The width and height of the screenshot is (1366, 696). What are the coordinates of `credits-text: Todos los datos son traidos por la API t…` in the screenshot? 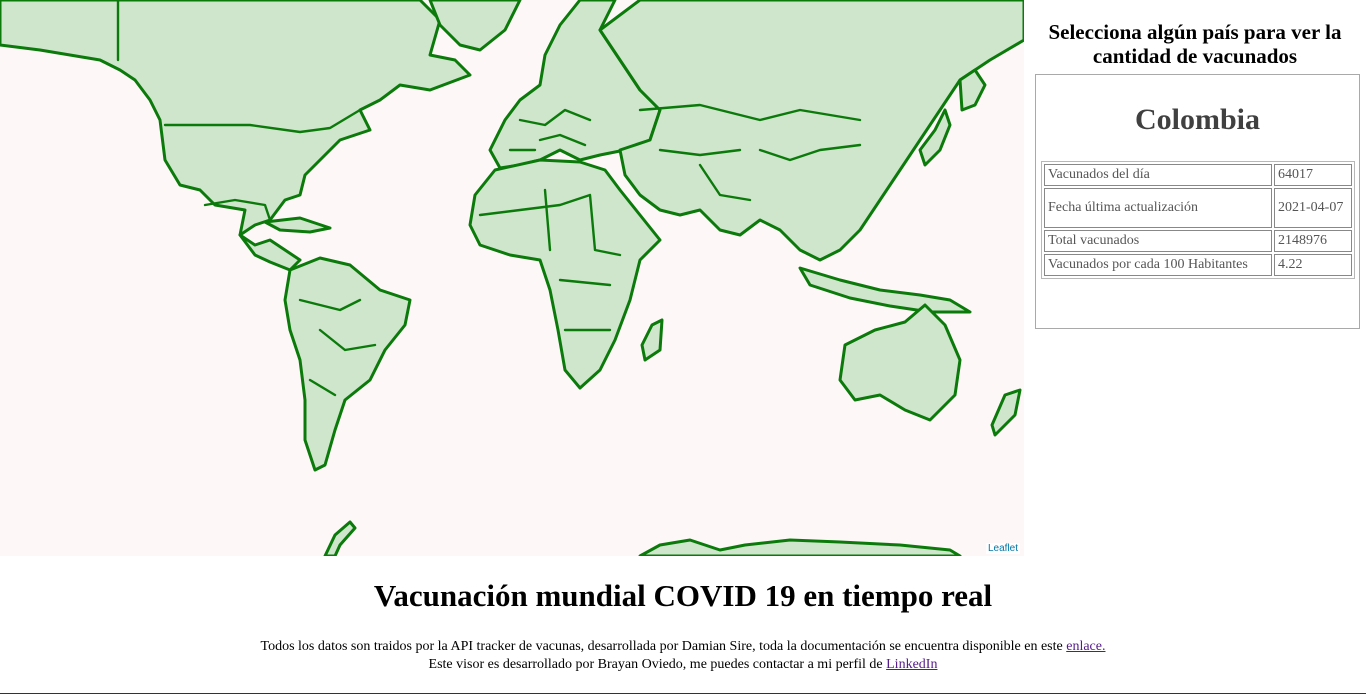 It's located at (683, 656).